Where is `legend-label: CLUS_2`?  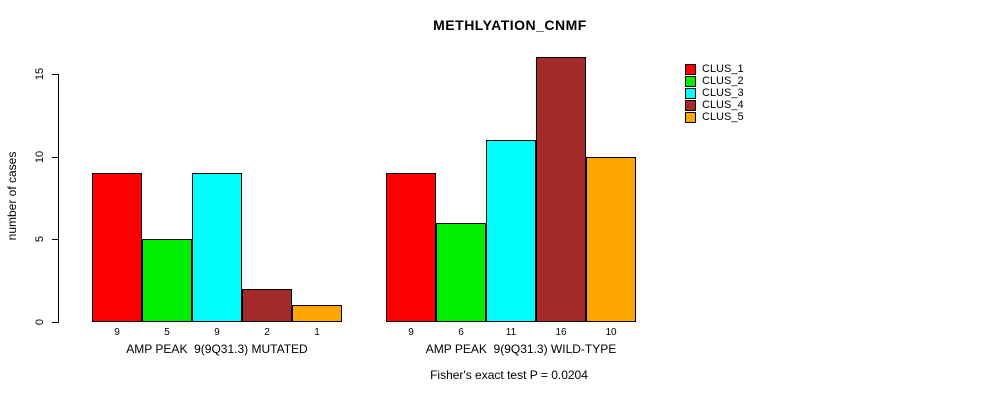
legend-label: CLUS_2 is located at coordinates (723, 80).